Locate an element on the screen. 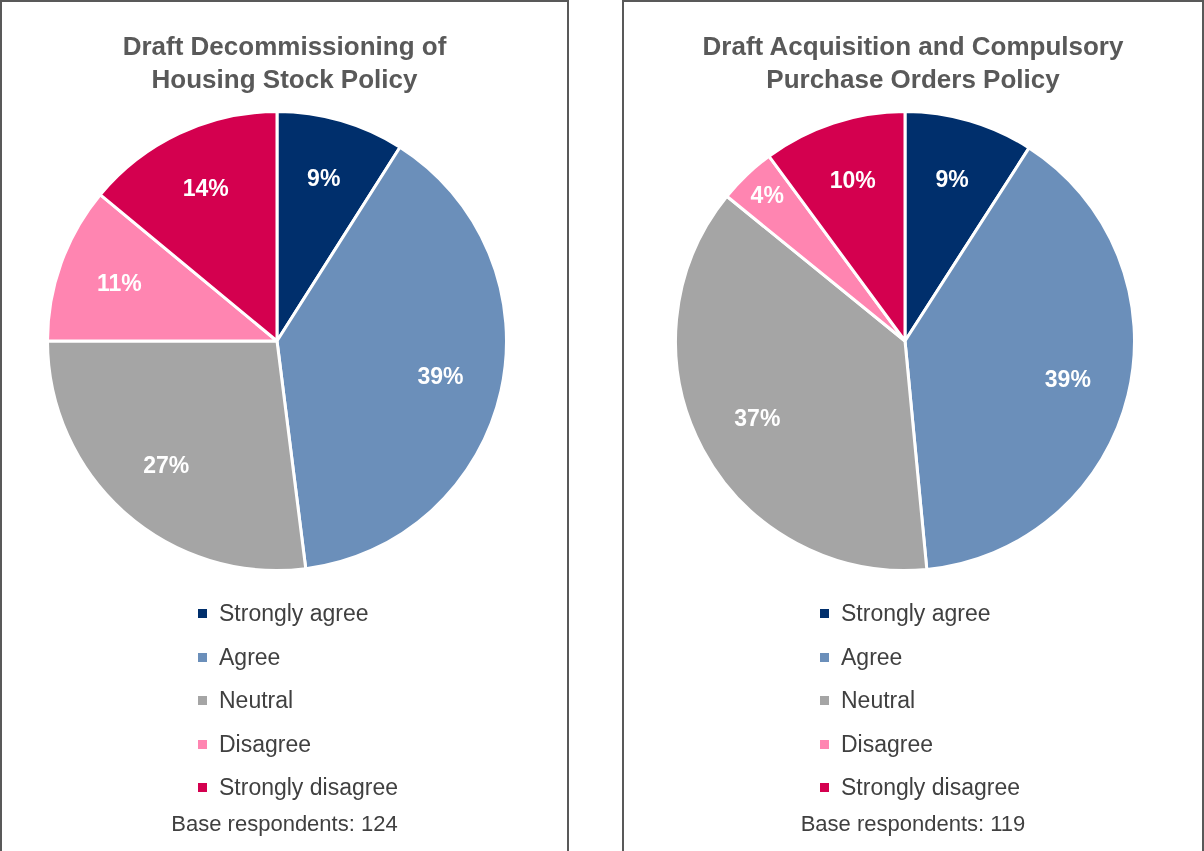 This screenshot has height=851, width=1204. data-label: 11% is located at coordinates (119, 282).